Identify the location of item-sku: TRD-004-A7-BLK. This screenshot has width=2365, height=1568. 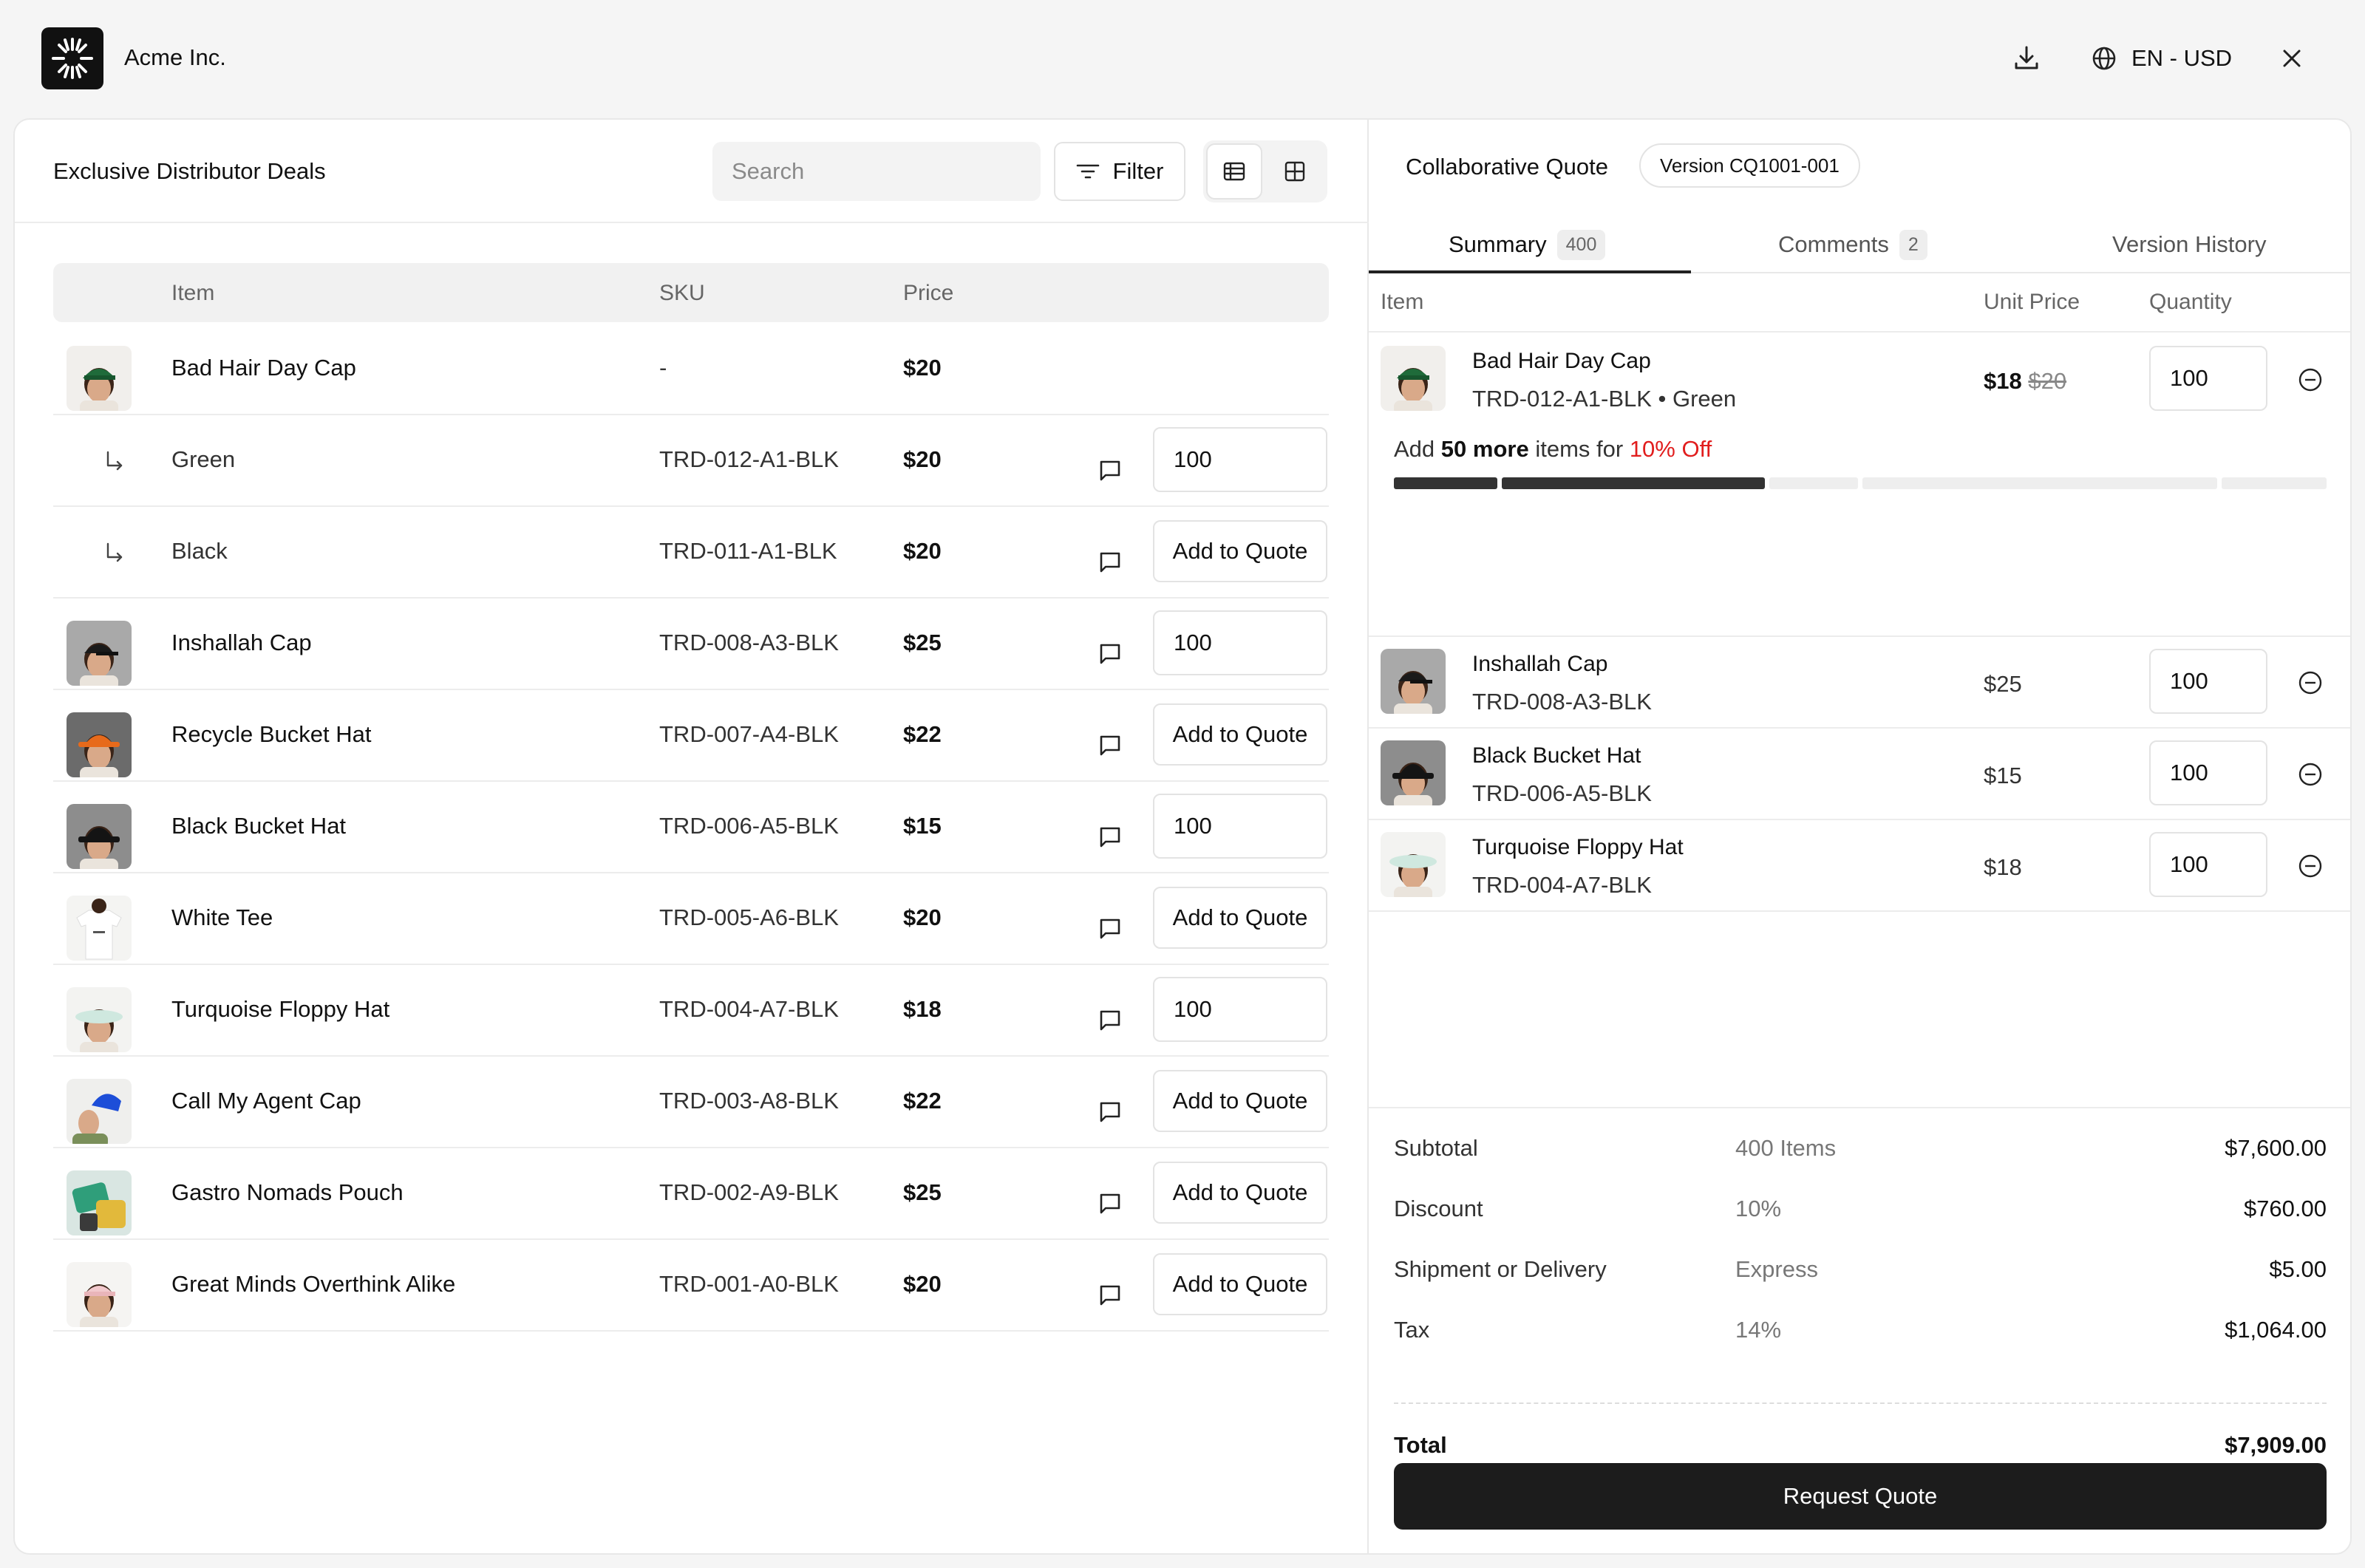
(749, 1009).